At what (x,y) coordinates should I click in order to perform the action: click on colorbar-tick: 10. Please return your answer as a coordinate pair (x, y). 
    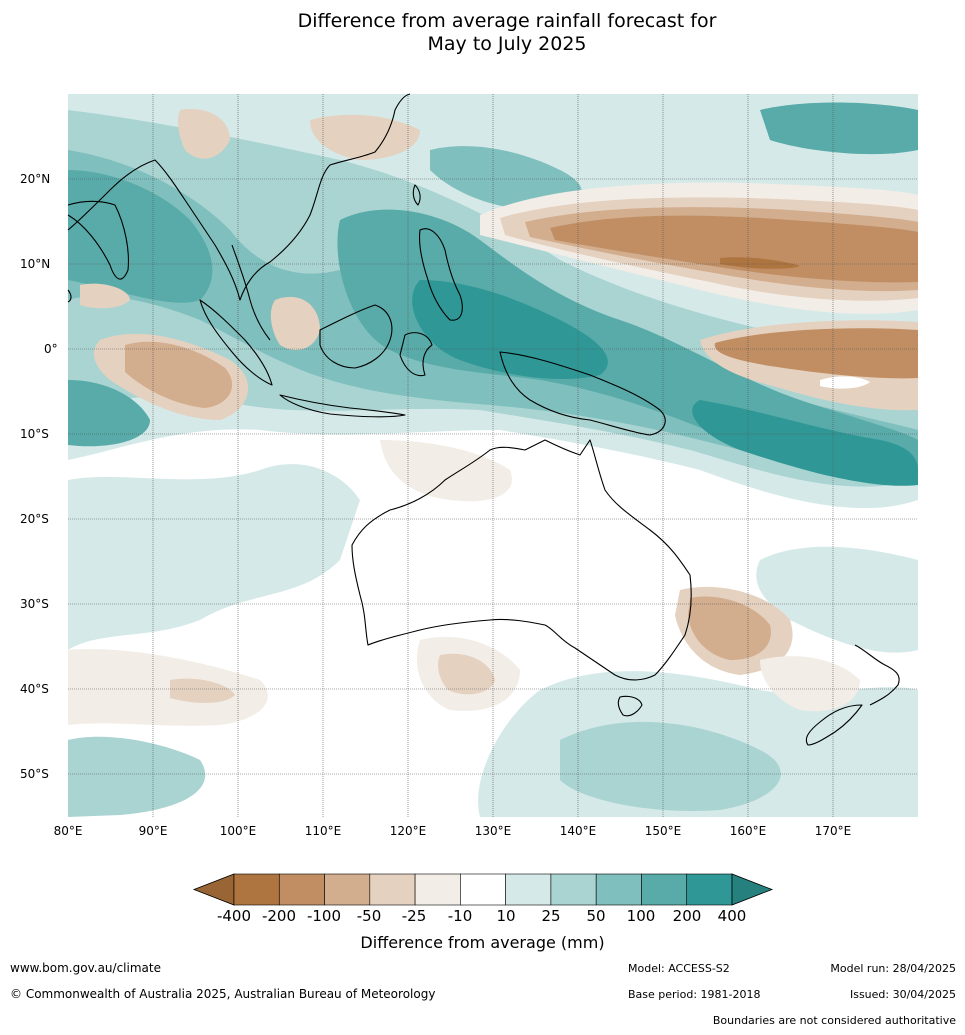
    Looking at the image, I should click on (506, 916).